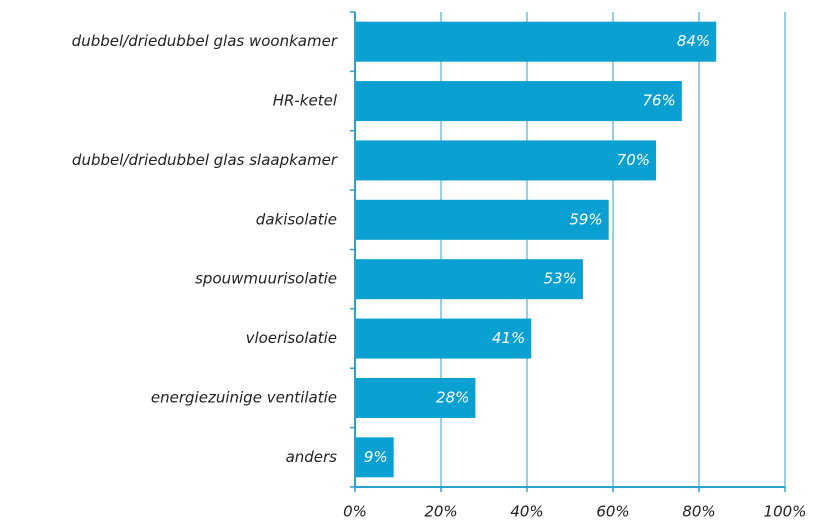  What do you see at coordinates (291, 338) in the screenshot?
I see `y-tick-label: vloerisolatie` at bounding box center [291, 338].